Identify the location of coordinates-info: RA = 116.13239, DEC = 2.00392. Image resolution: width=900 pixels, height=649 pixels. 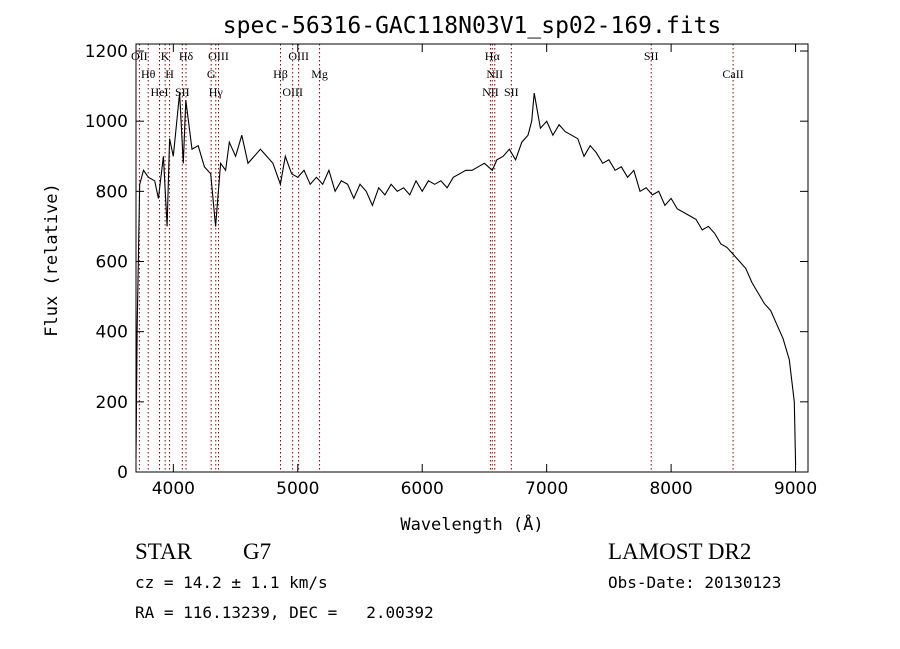
(284, 612).